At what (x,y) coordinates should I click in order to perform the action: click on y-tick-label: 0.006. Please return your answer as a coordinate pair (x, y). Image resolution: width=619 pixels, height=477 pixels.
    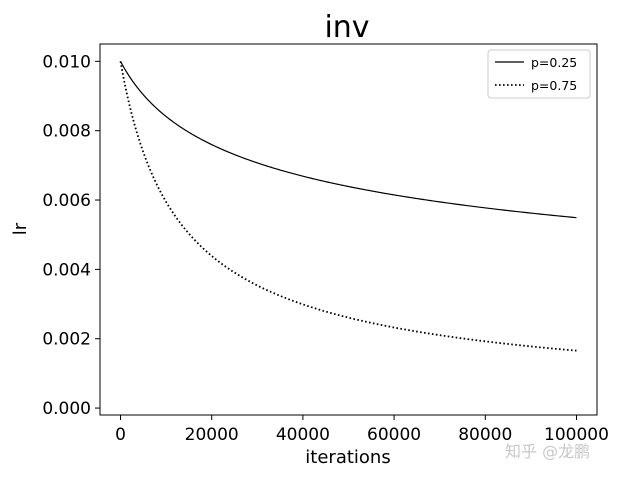
    Looking at the image, I should click on (66, 201).